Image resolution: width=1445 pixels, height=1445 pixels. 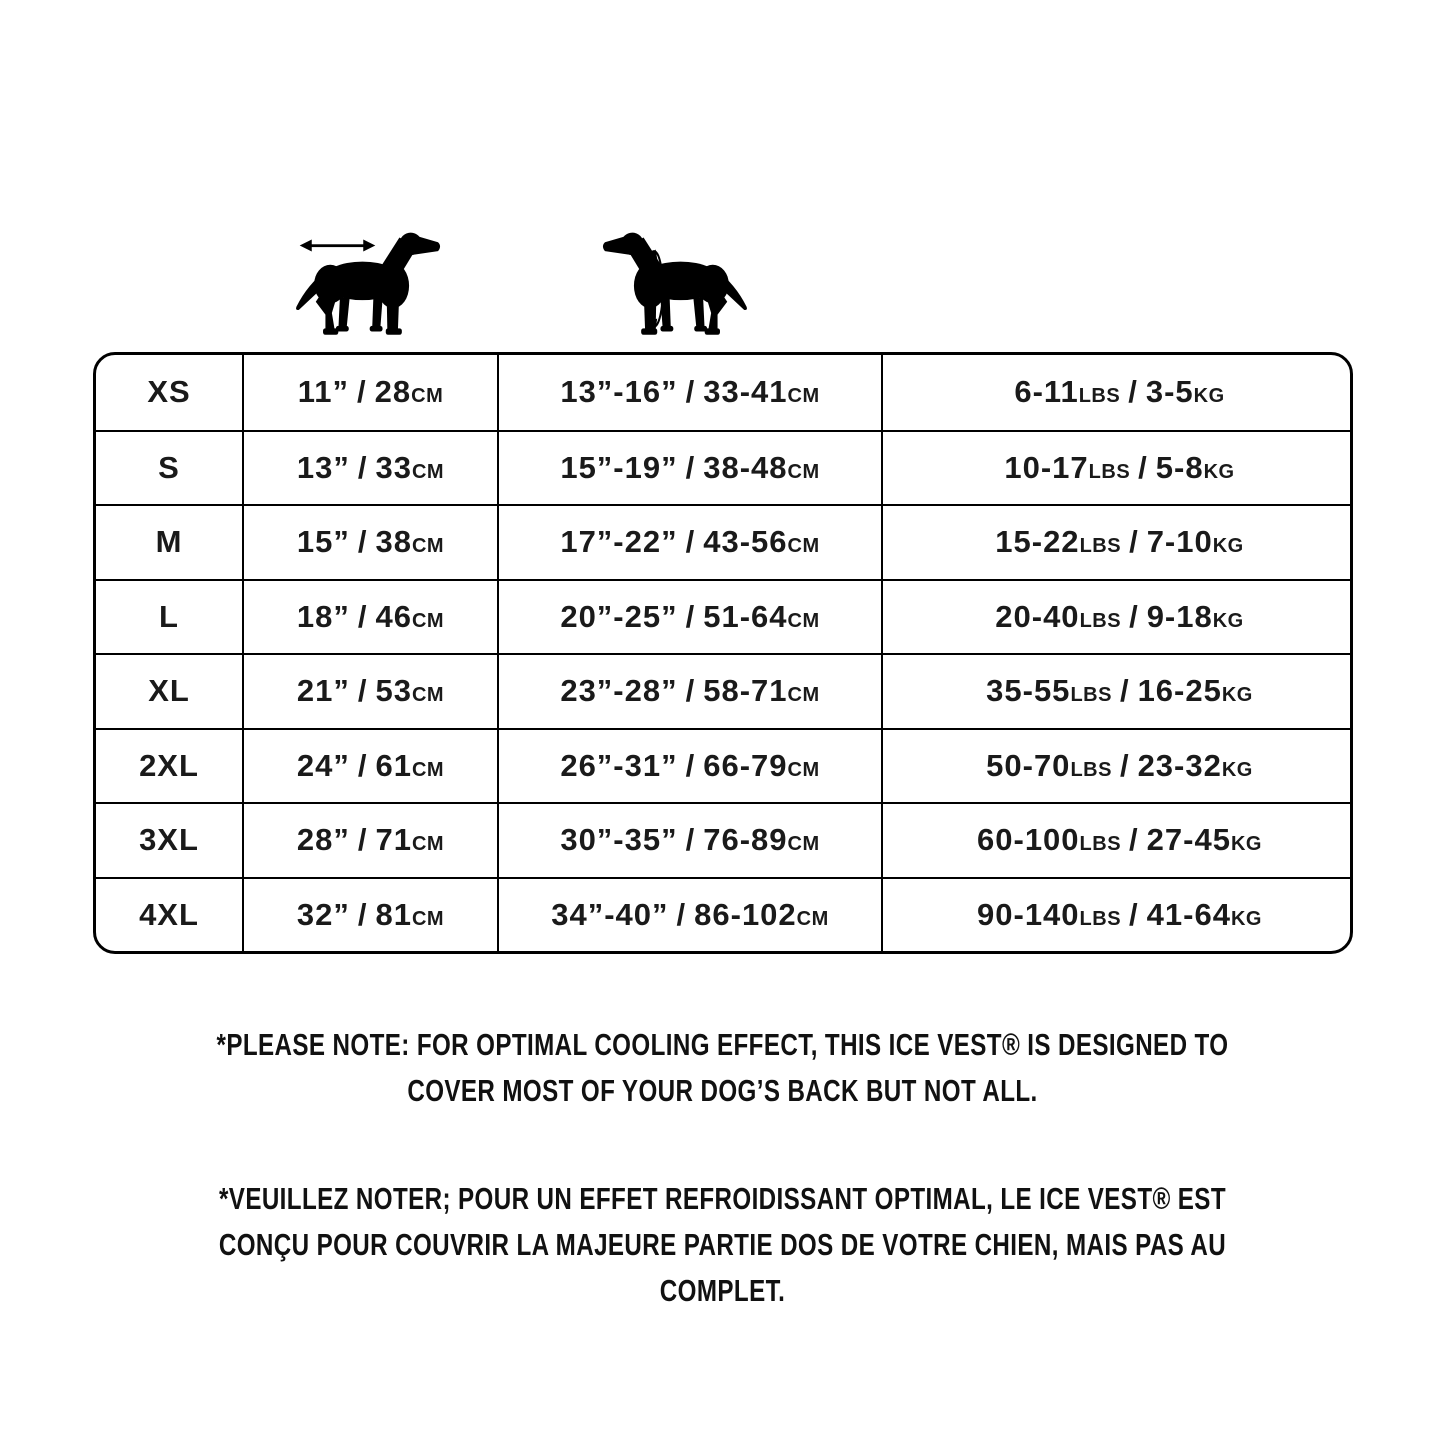 I want to click on girth-cell: 13”-16”/33-41CM, so click(x=689, y=392).